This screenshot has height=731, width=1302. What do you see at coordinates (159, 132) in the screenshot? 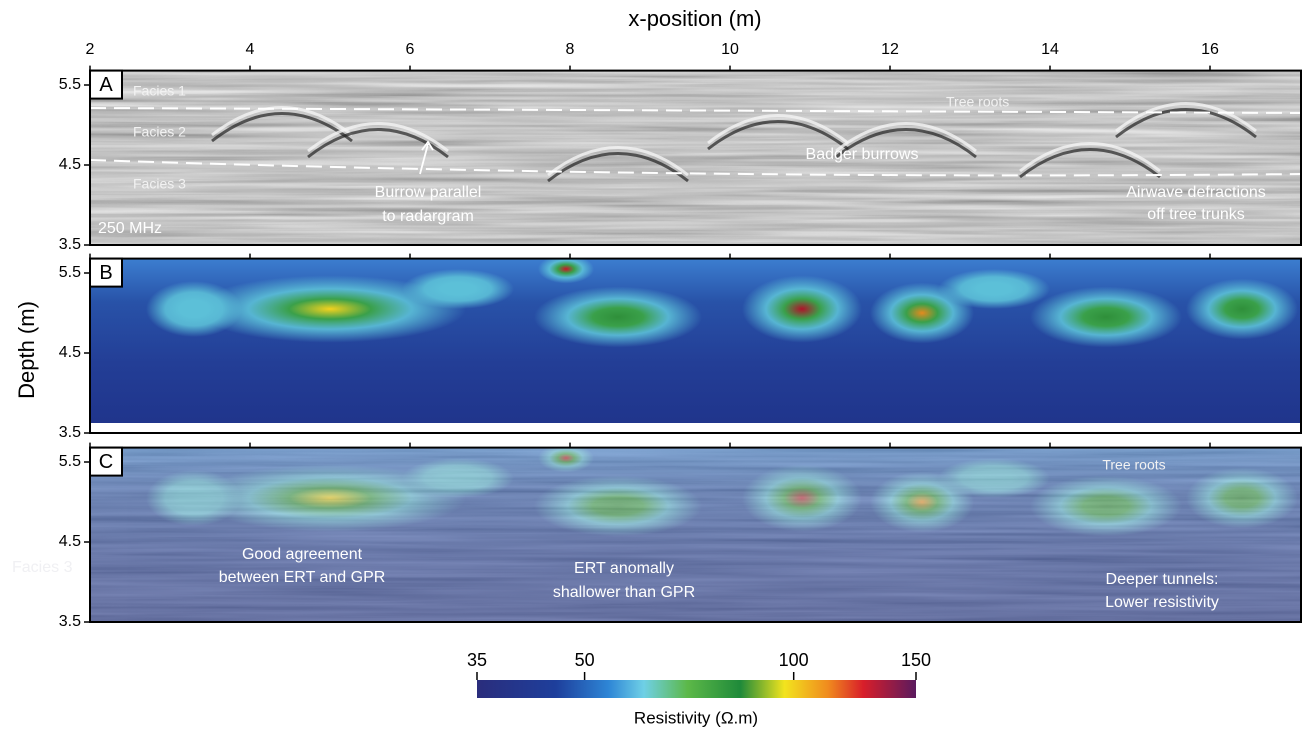
I see `annotation: Facies 2` at bounding box center [159, 132].